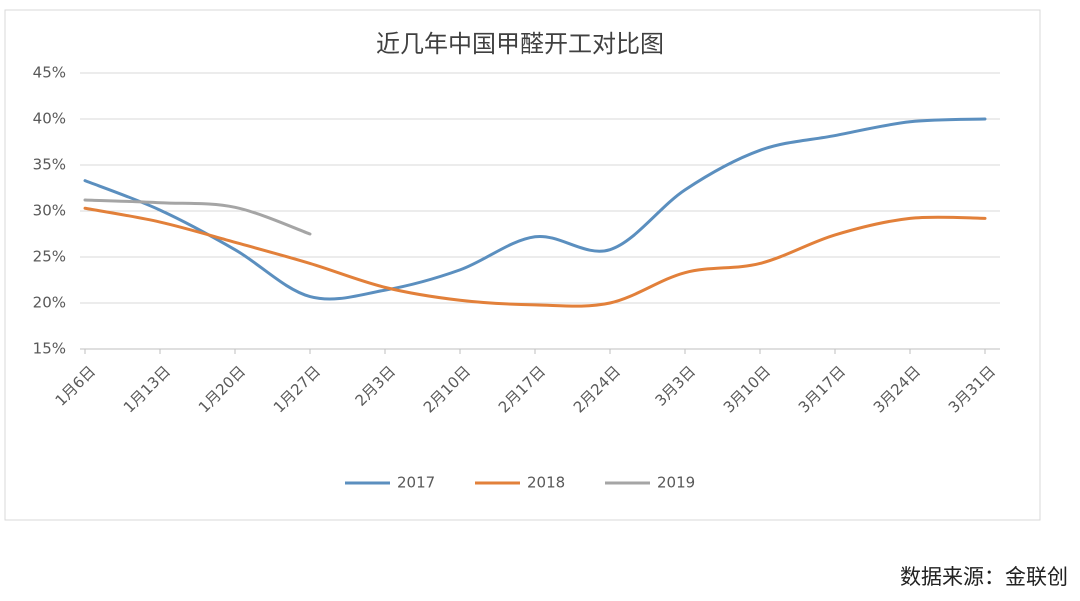  Describe the element at coordinates (49, 303) in the screenshot. I see `y-tick-label: 20%` at that location.